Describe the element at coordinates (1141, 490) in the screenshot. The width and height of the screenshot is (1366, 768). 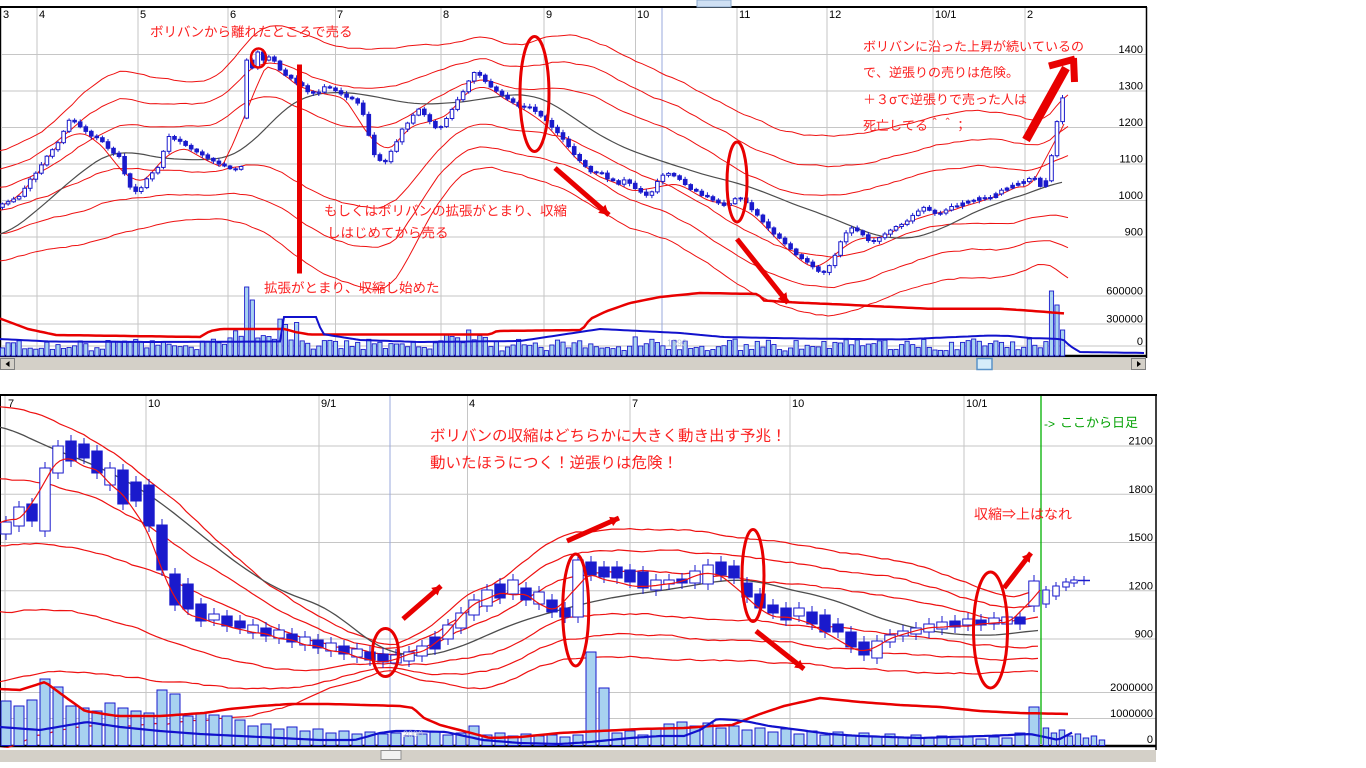
I see `svg-text: 1800` at that location.